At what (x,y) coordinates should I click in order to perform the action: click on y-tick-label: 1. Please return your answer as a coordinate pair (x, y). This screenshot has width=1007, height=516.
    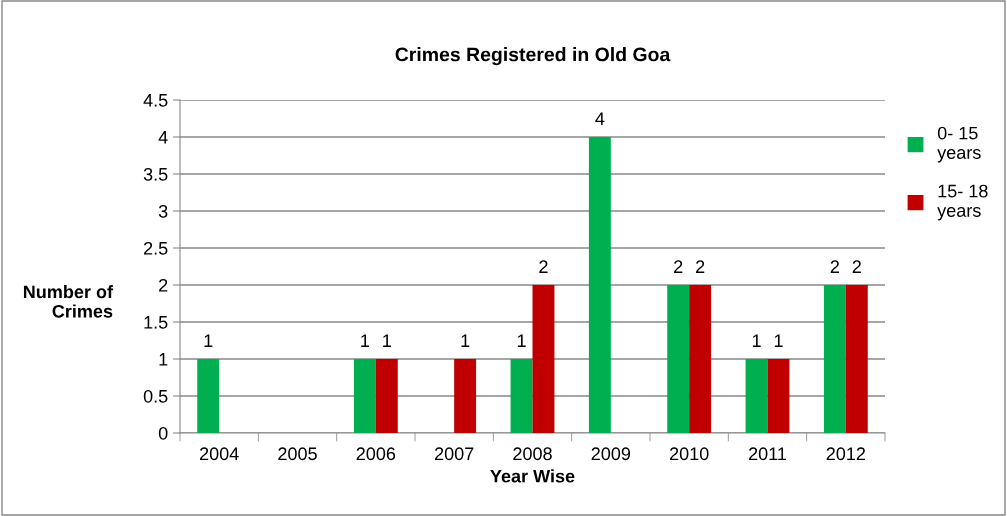
    Looking at the image, I should click on (163, 359).